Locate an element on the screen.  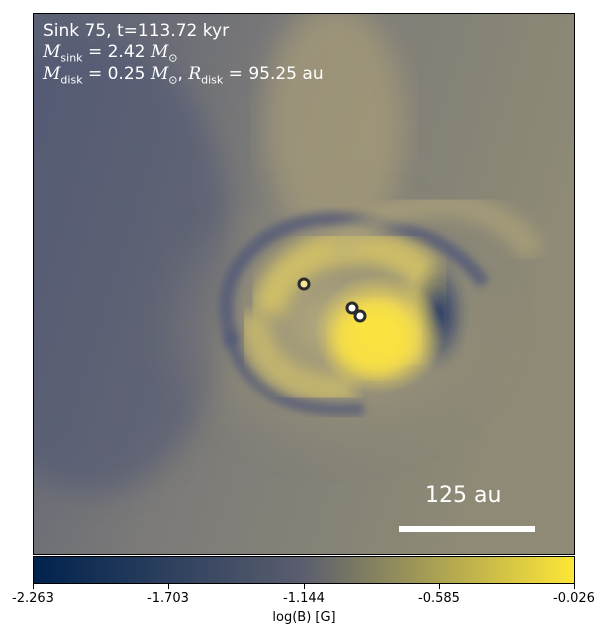
disk-mass-value: = 0.25 is located at coordinates (116, 74).